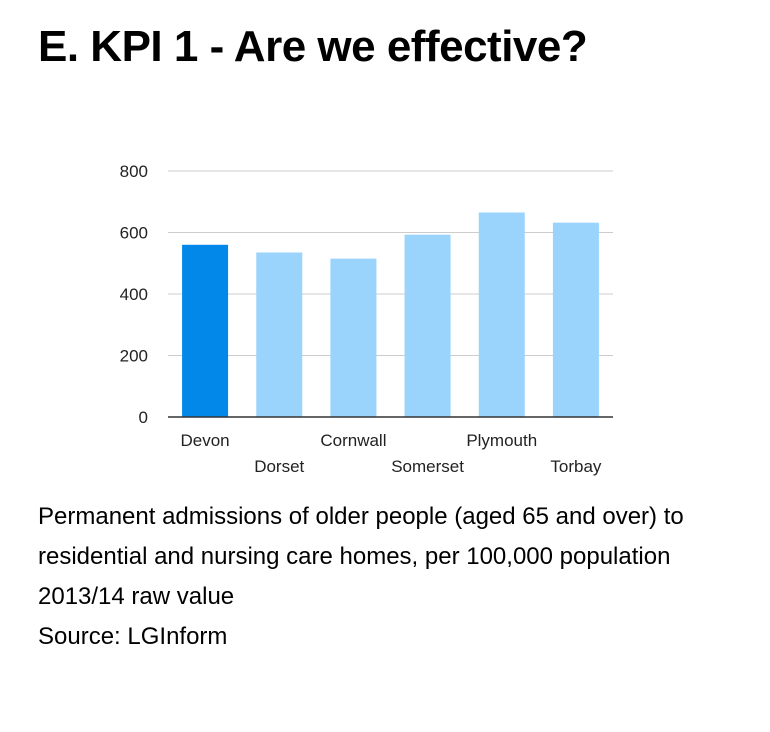 The image size is (770, 732). I want to click on caption-period: 2013/14 raw value, so click(136, 596).